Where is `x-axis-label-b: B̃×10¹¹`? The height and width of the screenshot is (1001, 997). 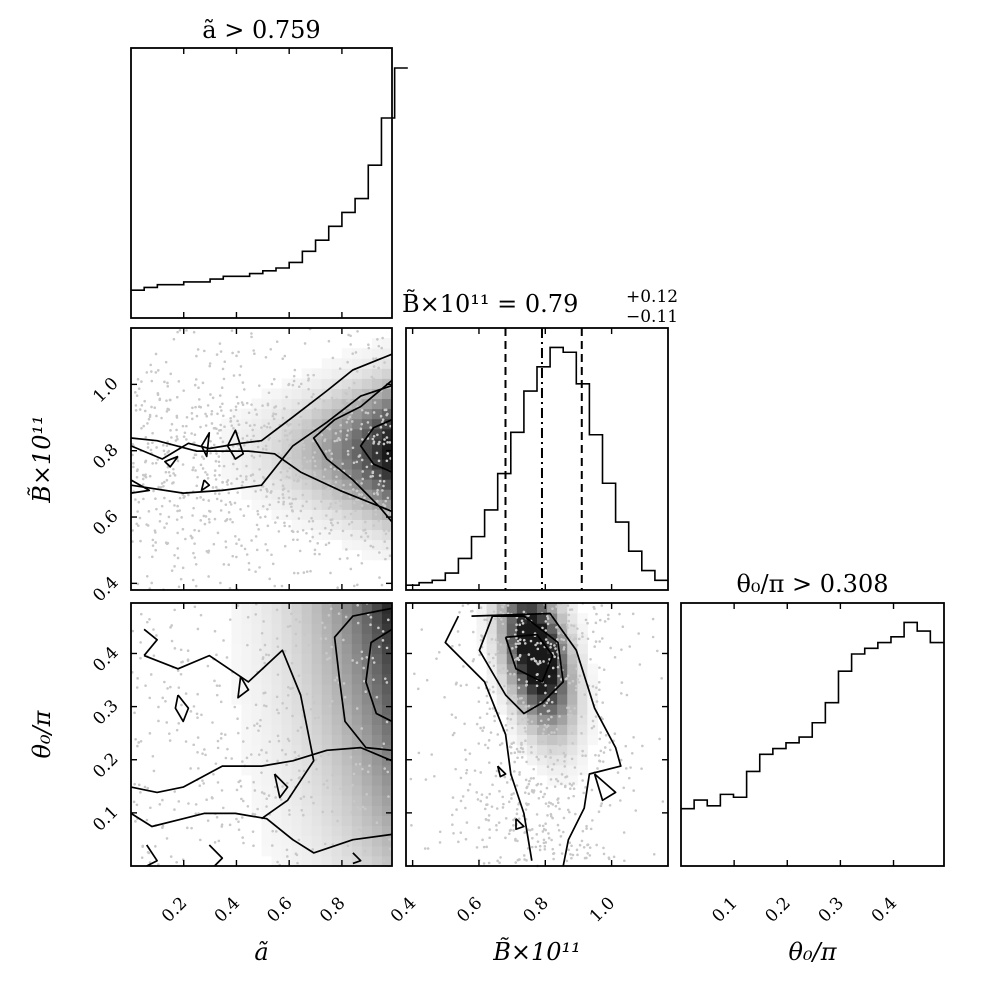
x-axis-label-b: B̃×10¹¹ is located at coordinates (536, 952).